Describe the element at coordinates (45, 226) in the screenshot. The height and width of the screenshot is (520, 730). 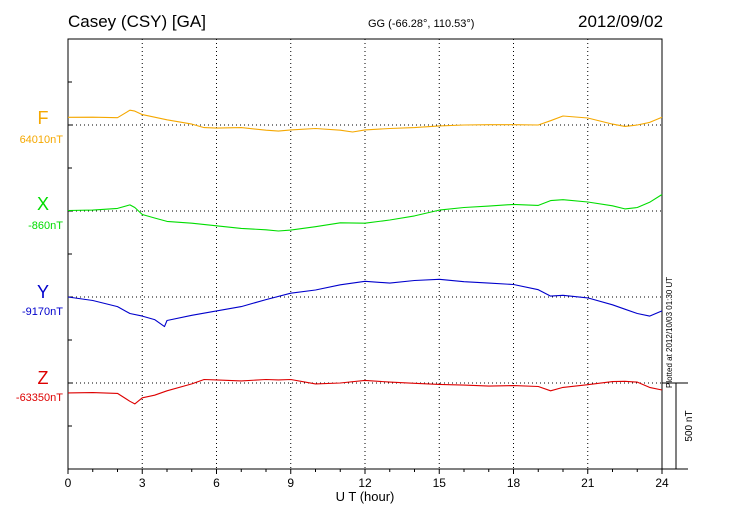
I see `baseline-value-x: -860nT` at that location.